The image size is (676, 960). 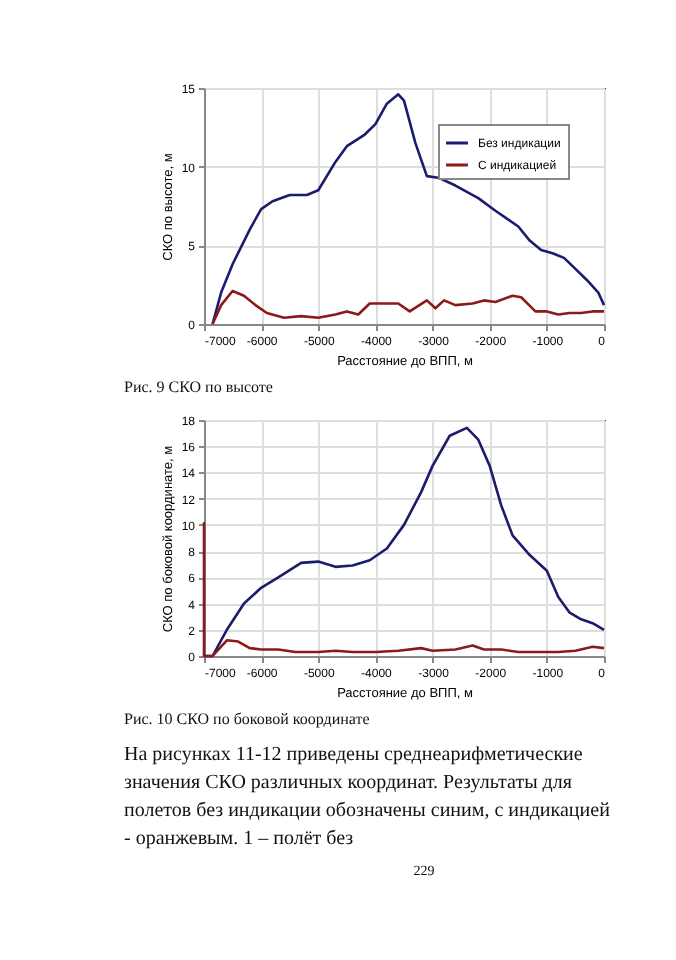 I want to click on text: Рис. 9 СКО по высоте, so click(x=199, y=387).